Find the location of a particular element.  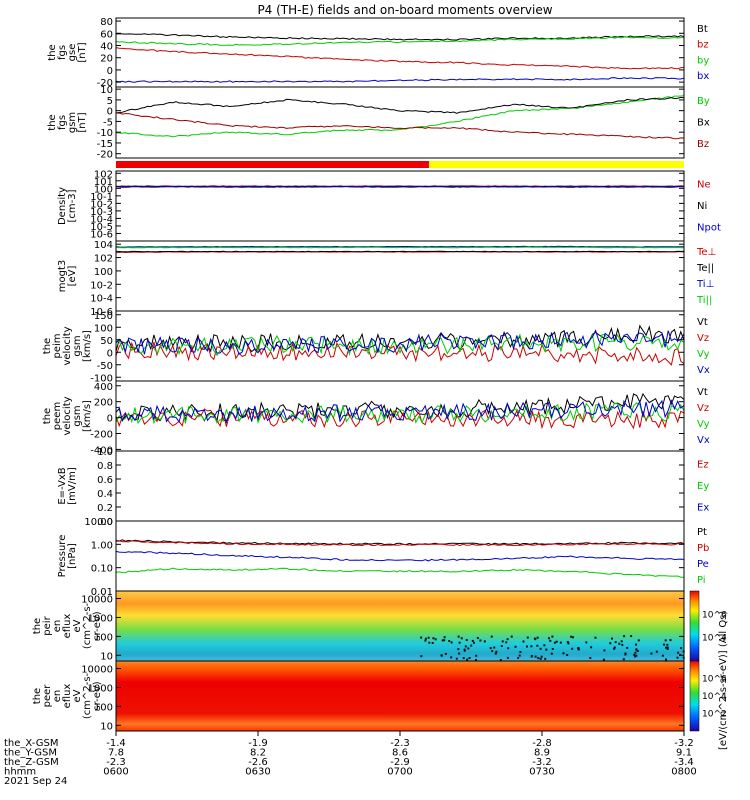

yticks-p9: 10 100 1000 10000 is located at coordinates (382, 628).